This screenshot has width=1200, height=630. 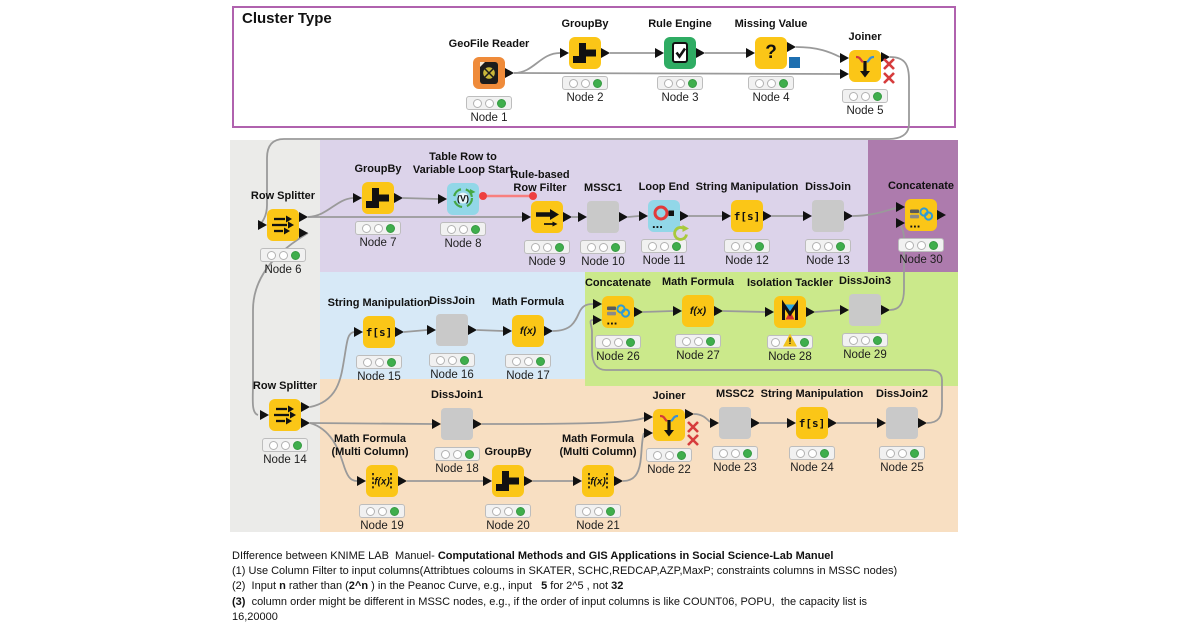 I want to click on node-number-label: Node 7, so click(x=378, y=243).